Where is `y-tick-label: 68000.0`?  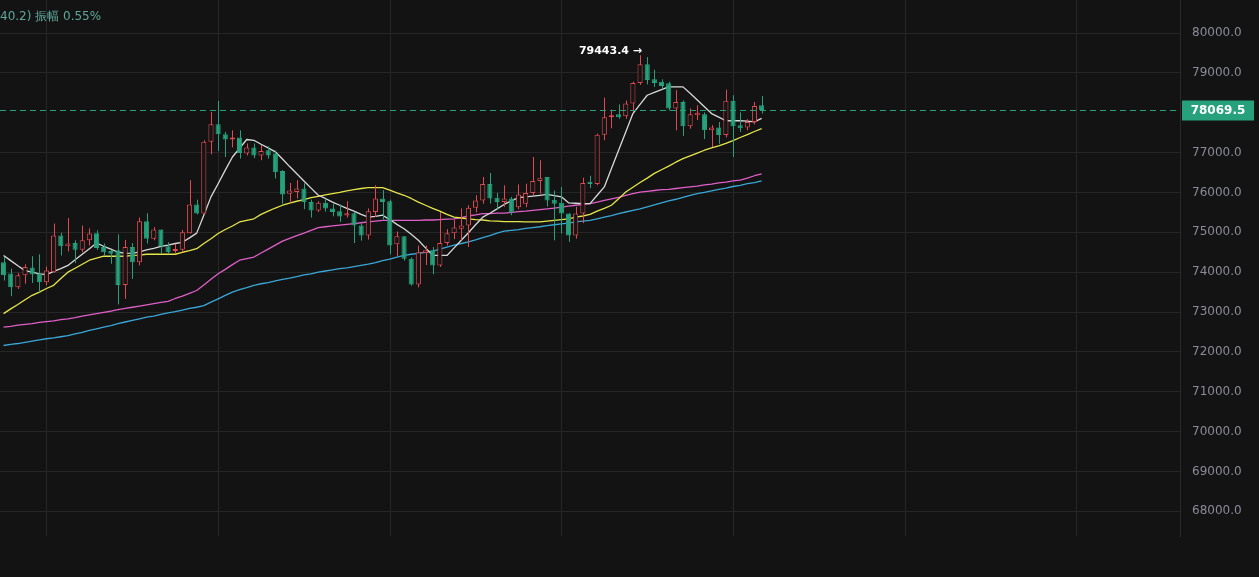 y-tick-label: 68000.0 is located at coordinates (1217, 510).